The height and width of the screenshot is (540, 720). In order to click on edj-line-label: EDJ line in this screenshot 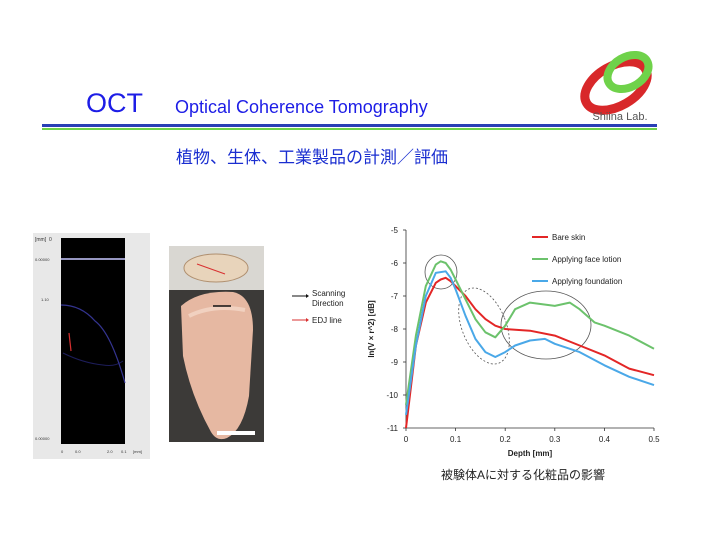, I will do `click(327, 320)`.